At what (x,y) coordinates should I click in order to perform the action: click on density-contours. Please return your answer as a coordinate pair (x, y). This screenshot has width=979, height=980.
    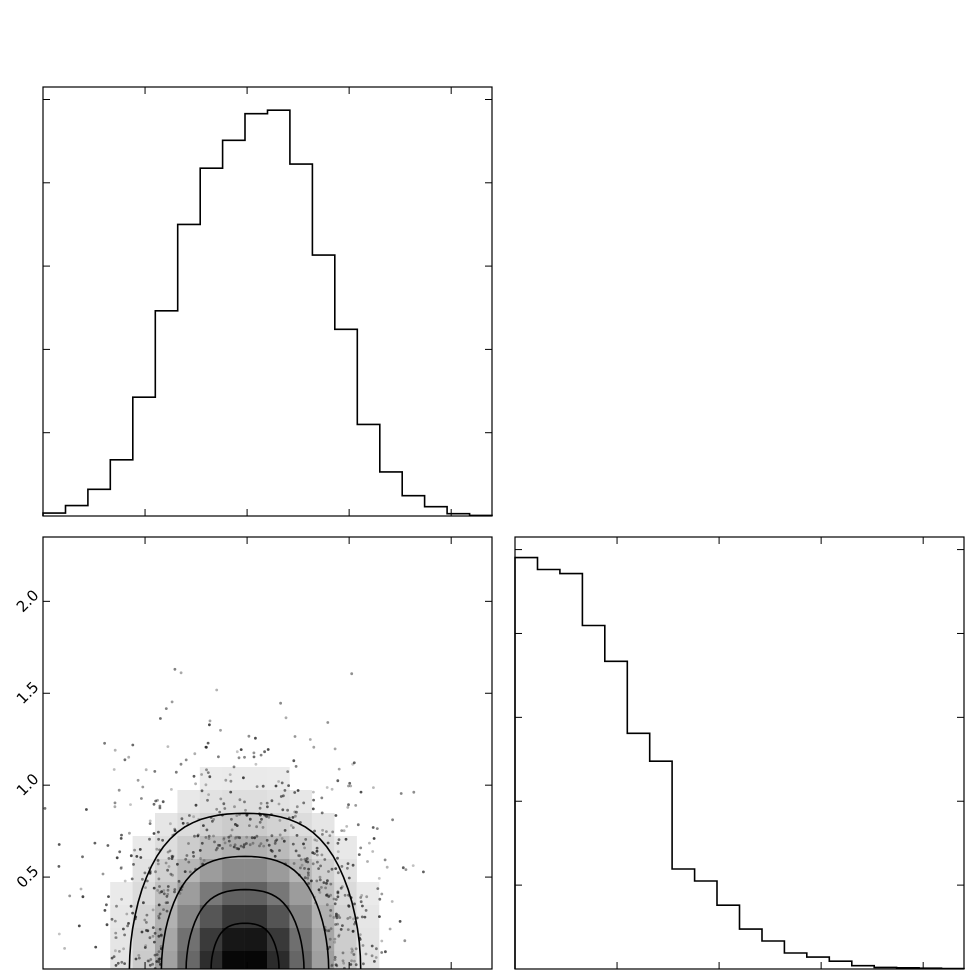
    Looking at the image, I should click on (245, 890).